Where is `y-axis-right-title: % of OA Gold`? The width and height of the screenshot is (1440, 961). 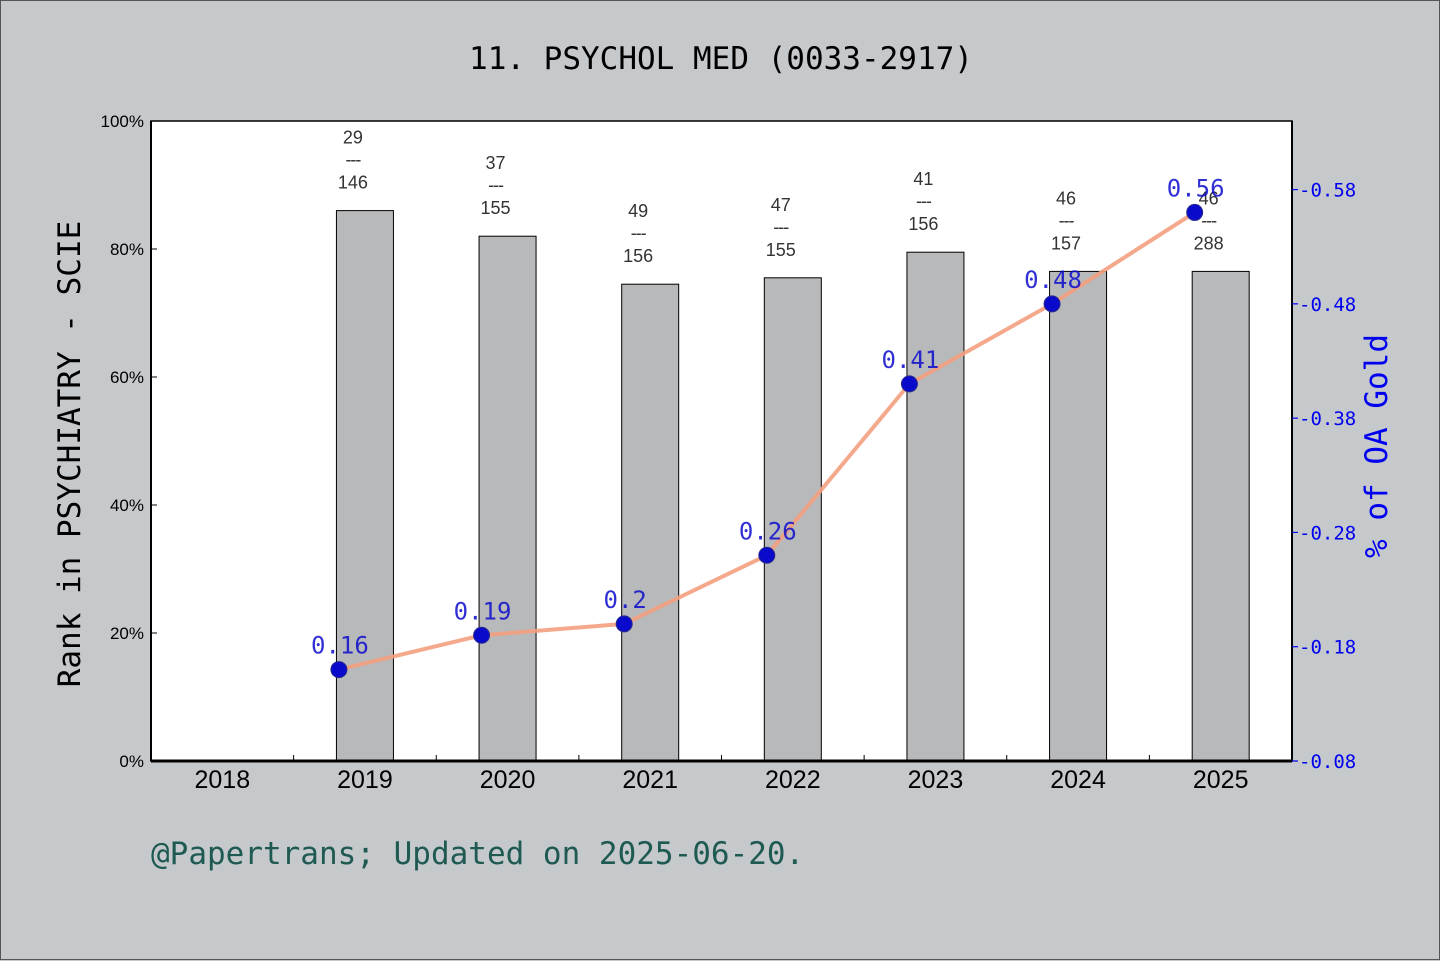 y-axis-right-title: % of OA Gold is located at coordinates (1377, 446).